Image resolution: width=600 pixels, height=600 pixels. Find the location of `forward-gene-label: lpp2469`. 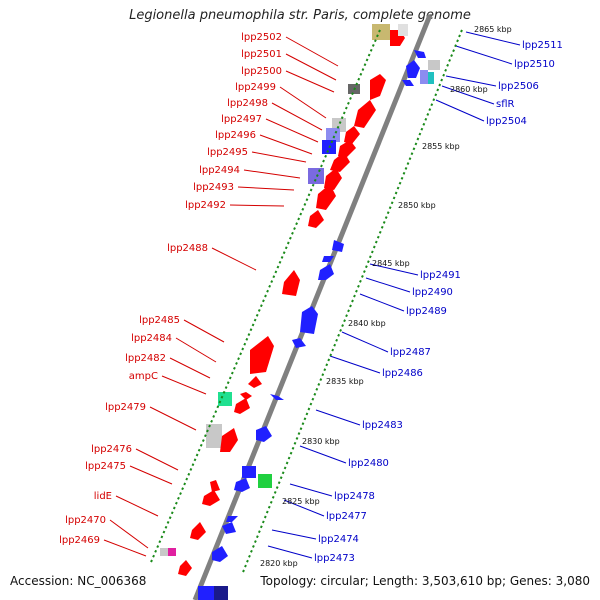

forward-gene-label: lpp2469 is located at coordinates (79, 540).